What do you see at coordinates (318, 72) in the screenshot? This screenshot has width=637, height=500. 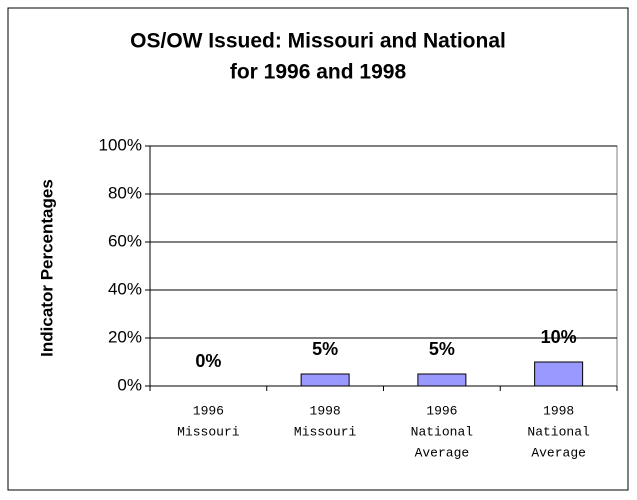 I see `chart-title: for 1996 and 1998` at bounding box center [318, 72].